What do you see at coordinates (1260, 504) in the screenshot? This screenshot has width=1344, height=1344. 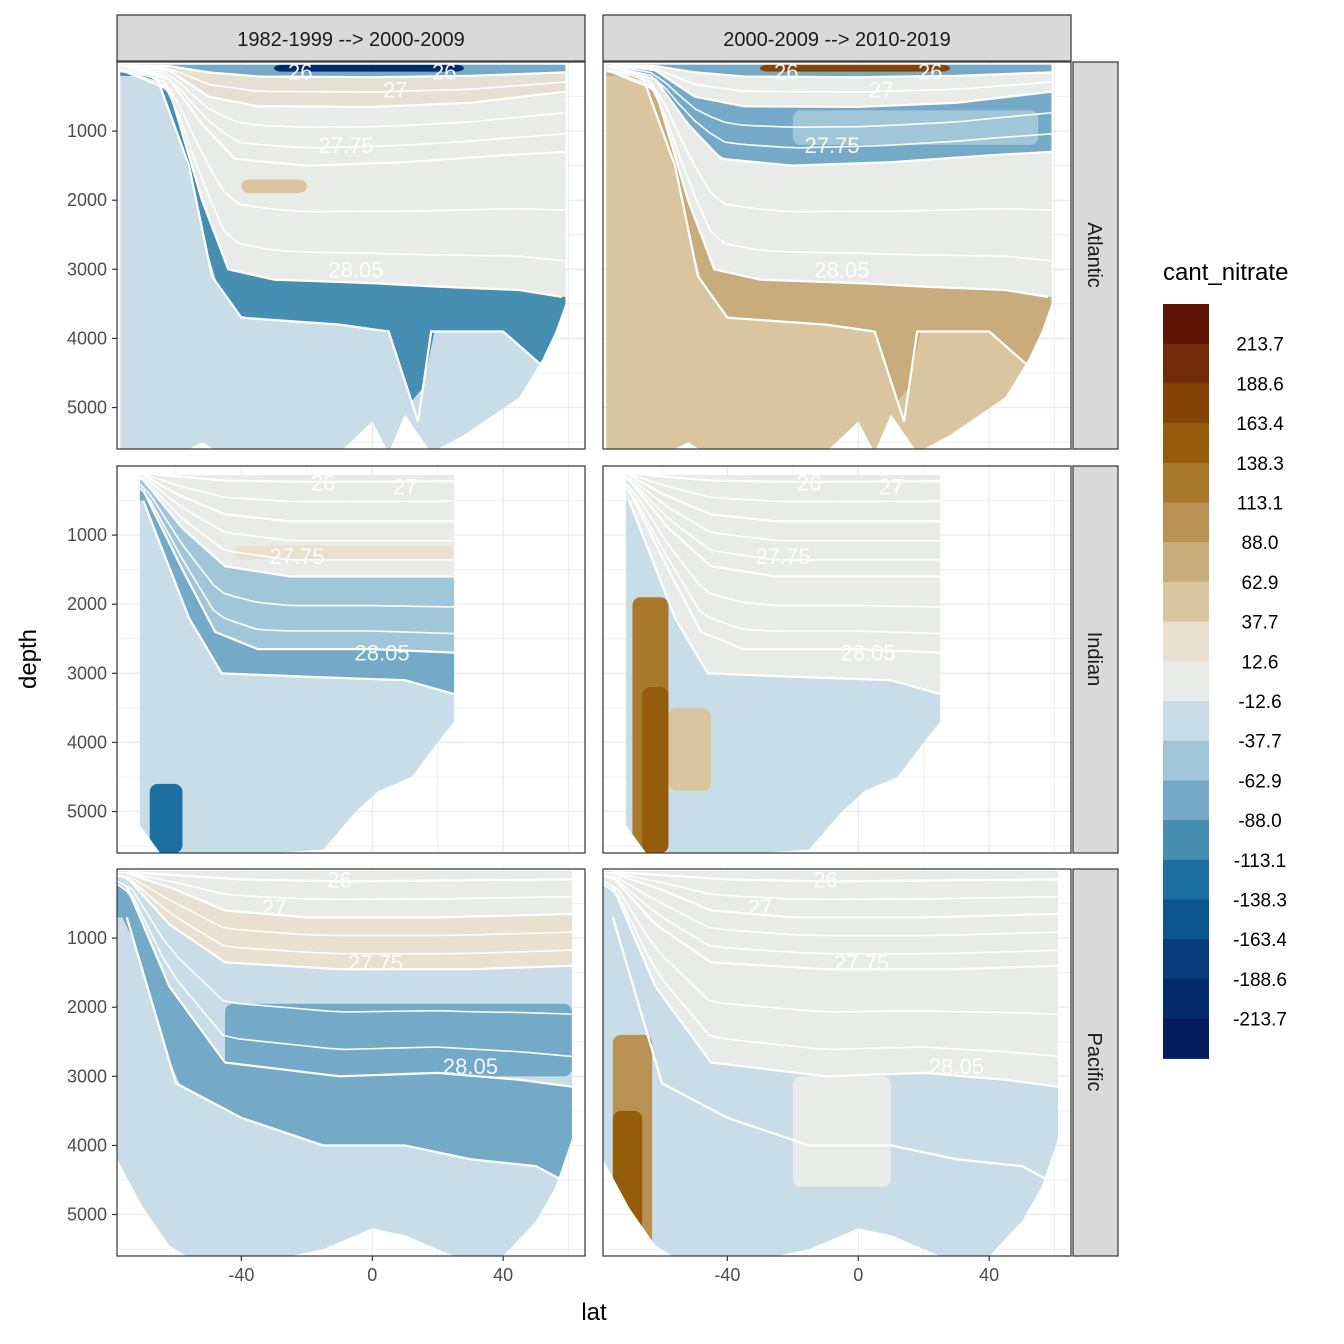 I see `legend-label: 113.1` at bounding box center [1260, 504].